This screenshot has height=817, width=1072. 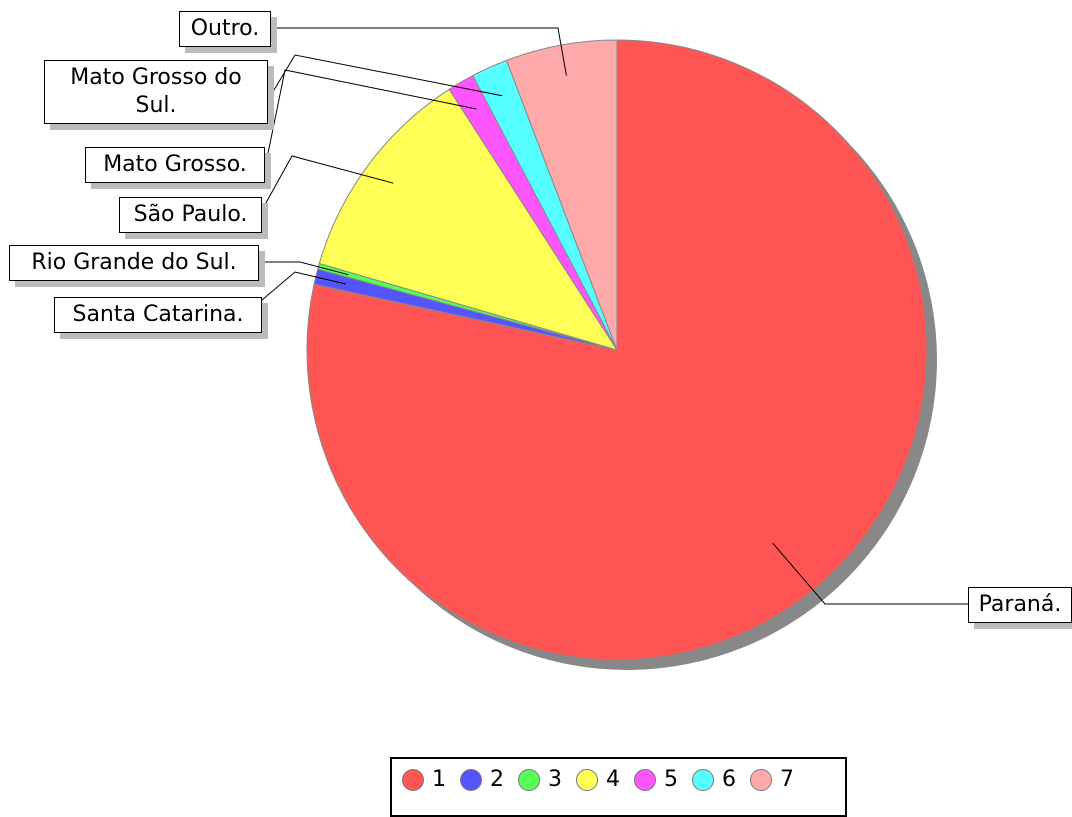 I want to click on legend-item: 2, so click(x=482, y=779).